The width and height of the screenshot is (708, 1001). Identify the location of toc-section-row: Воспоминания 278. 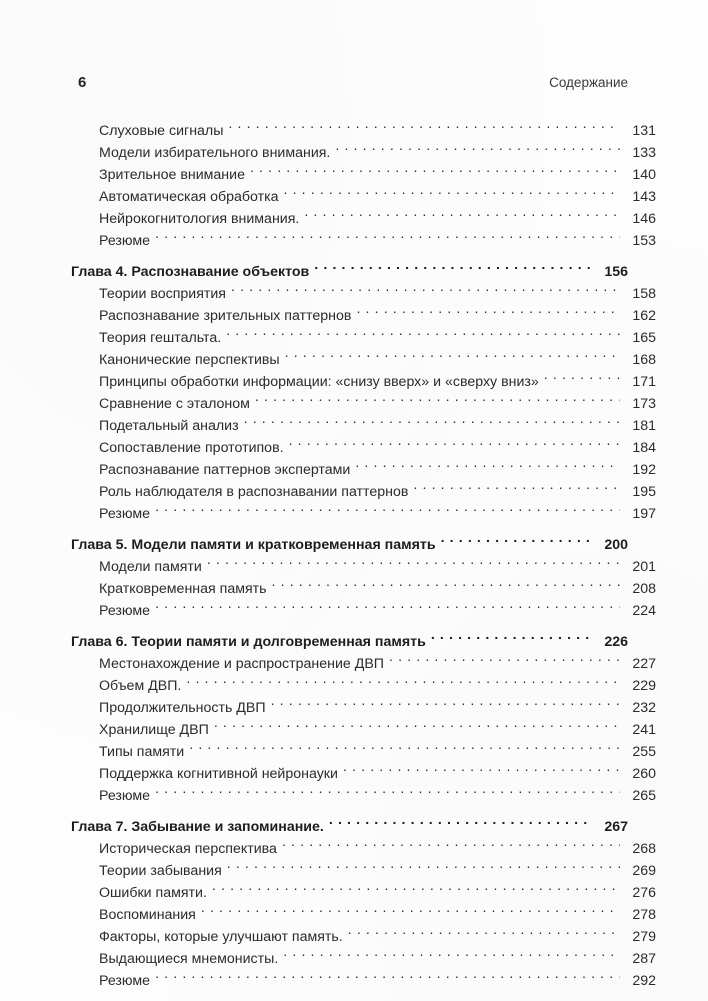
(363, 914).